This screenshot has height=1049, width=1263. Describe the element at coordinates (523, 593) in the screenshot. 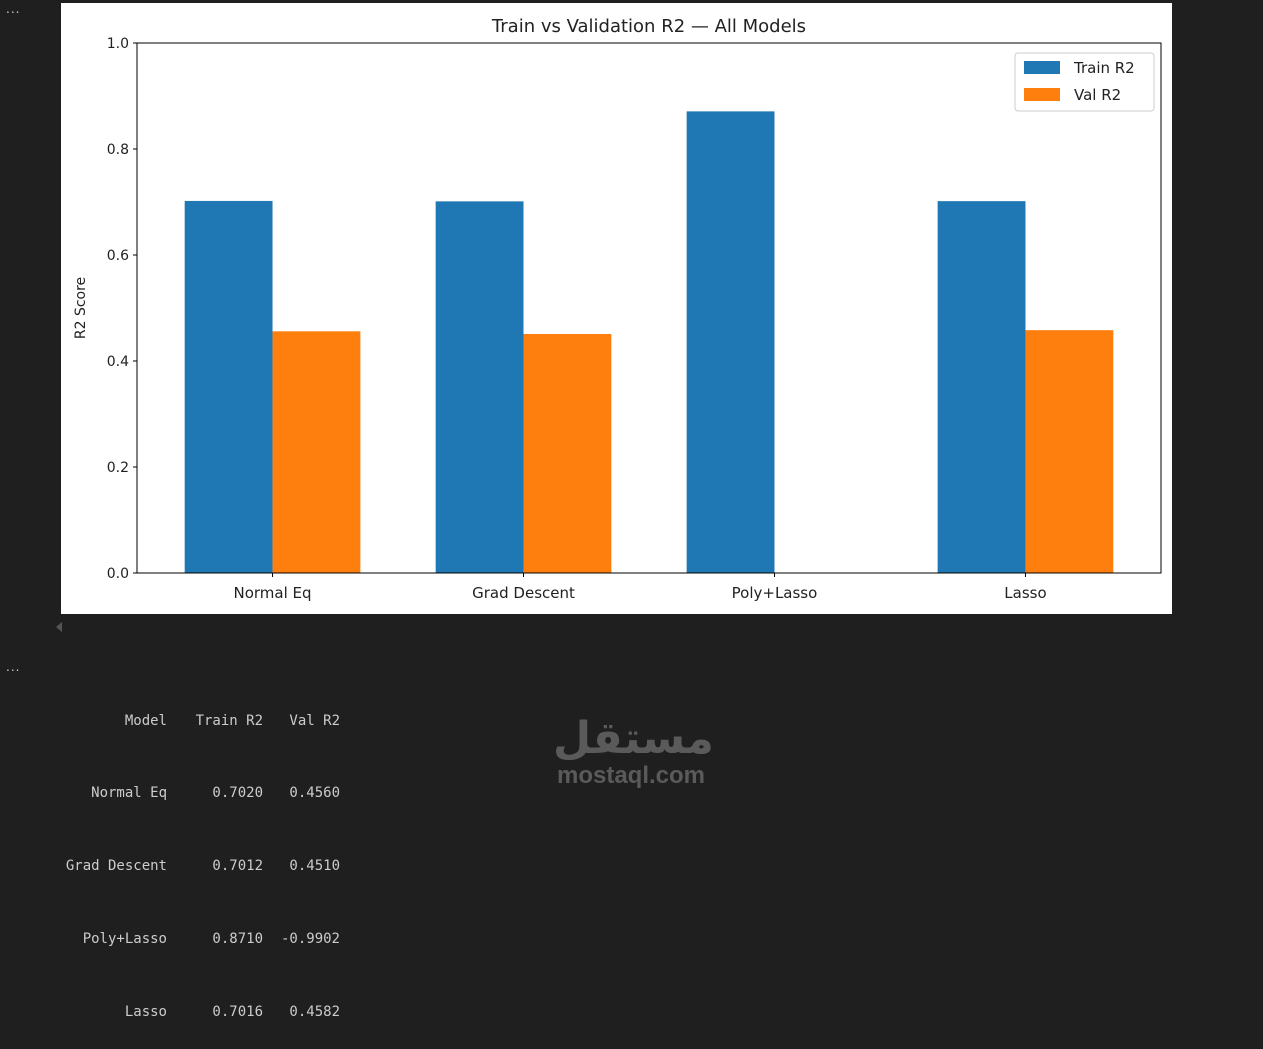

I see `x-tick-label: Grad Descent` at that location.